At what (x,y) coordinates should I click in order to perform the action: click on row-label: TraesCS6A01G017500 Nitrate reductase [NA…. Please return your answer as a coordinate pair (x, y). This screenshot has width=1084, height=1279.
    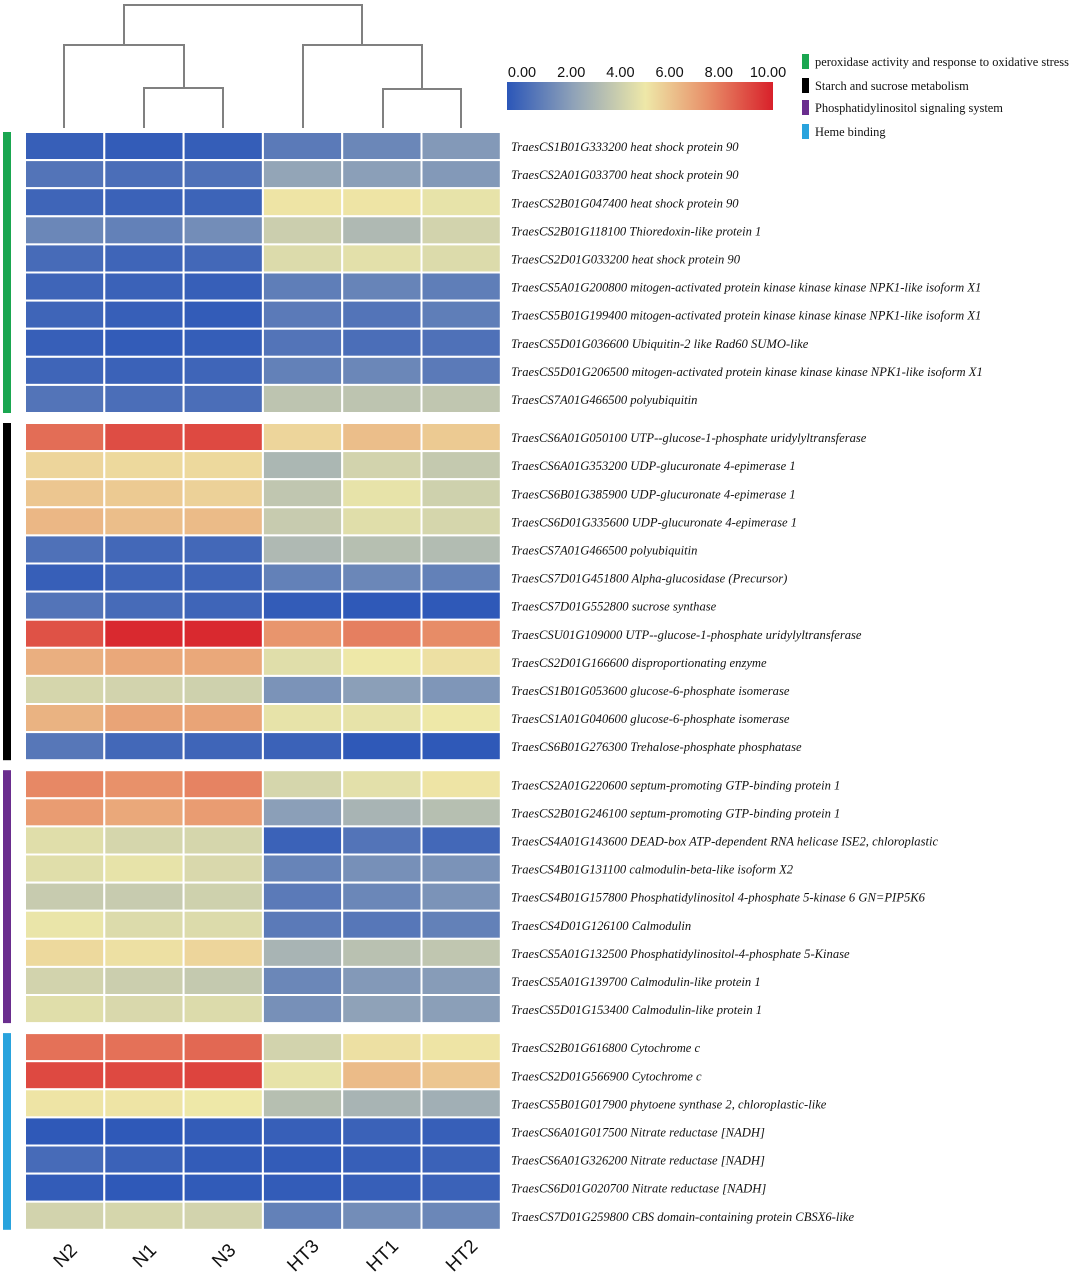
    Looking at the image, I should click on (638, 1133).